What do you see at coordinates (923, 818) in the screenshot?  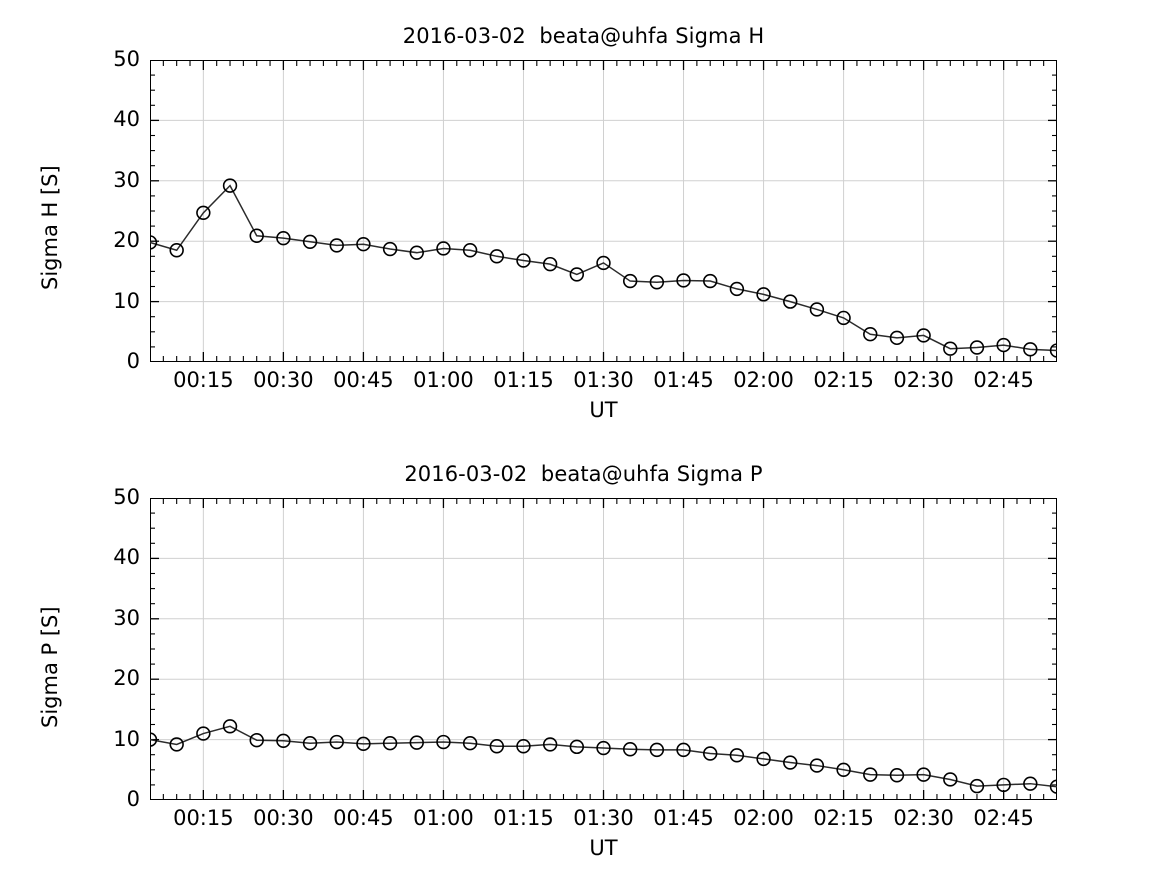 I see `x-tick-label: 02:30` at bounding box center [923, 818].